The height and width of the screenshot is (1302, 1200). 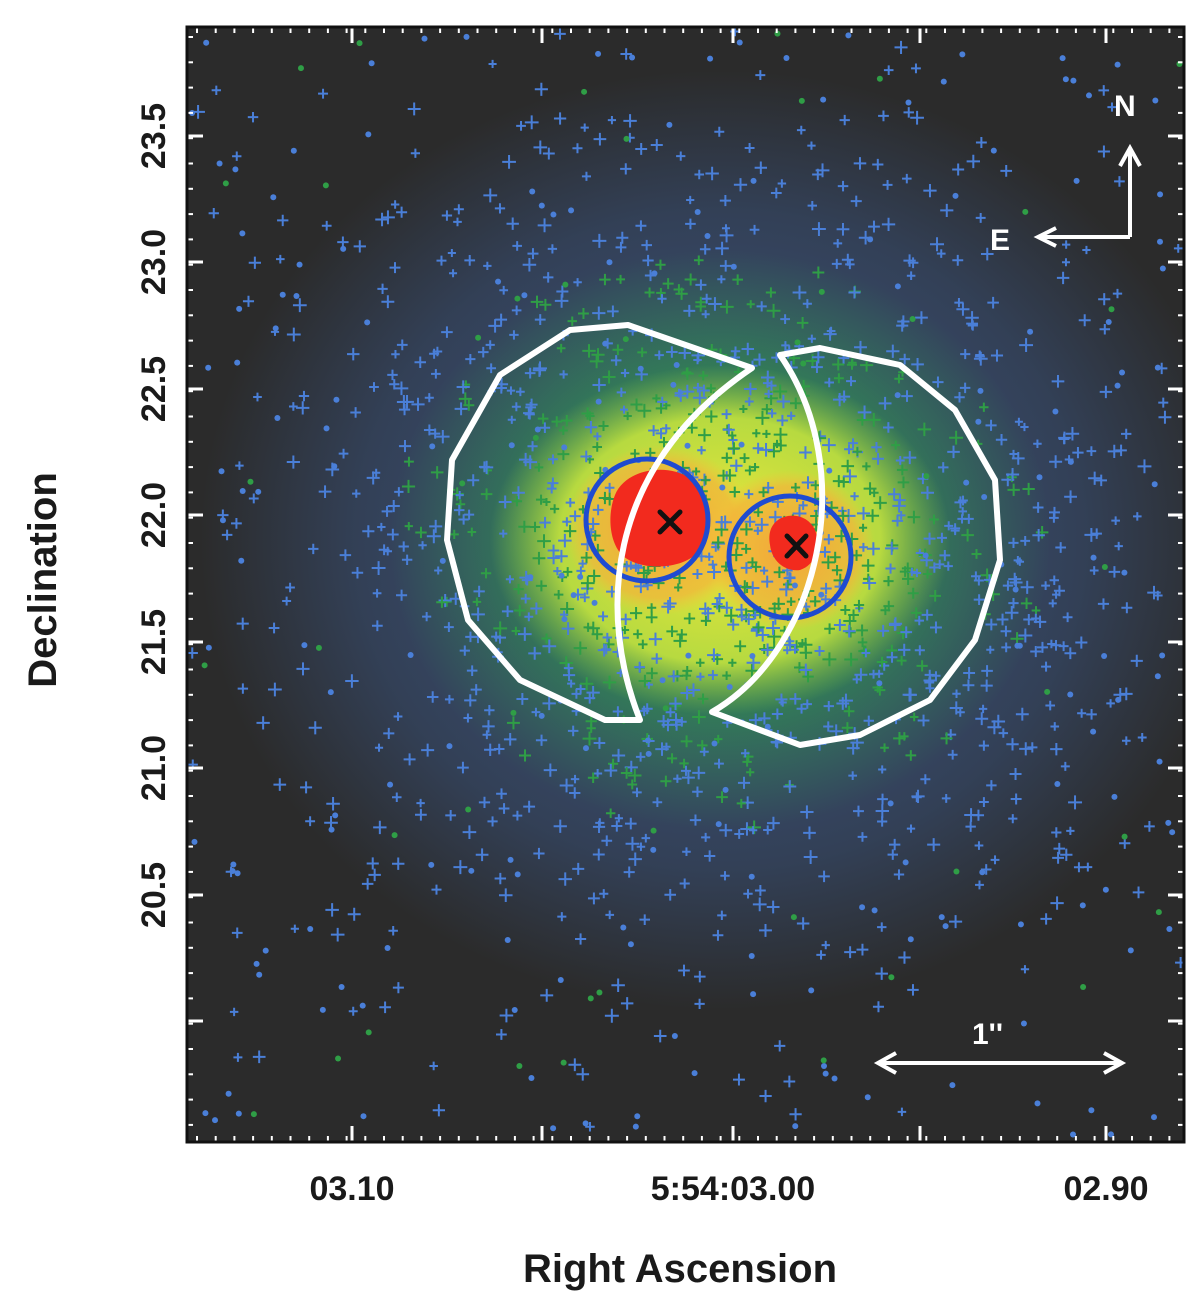 I want to click on source-circle-west, so click(x=790, y=557).